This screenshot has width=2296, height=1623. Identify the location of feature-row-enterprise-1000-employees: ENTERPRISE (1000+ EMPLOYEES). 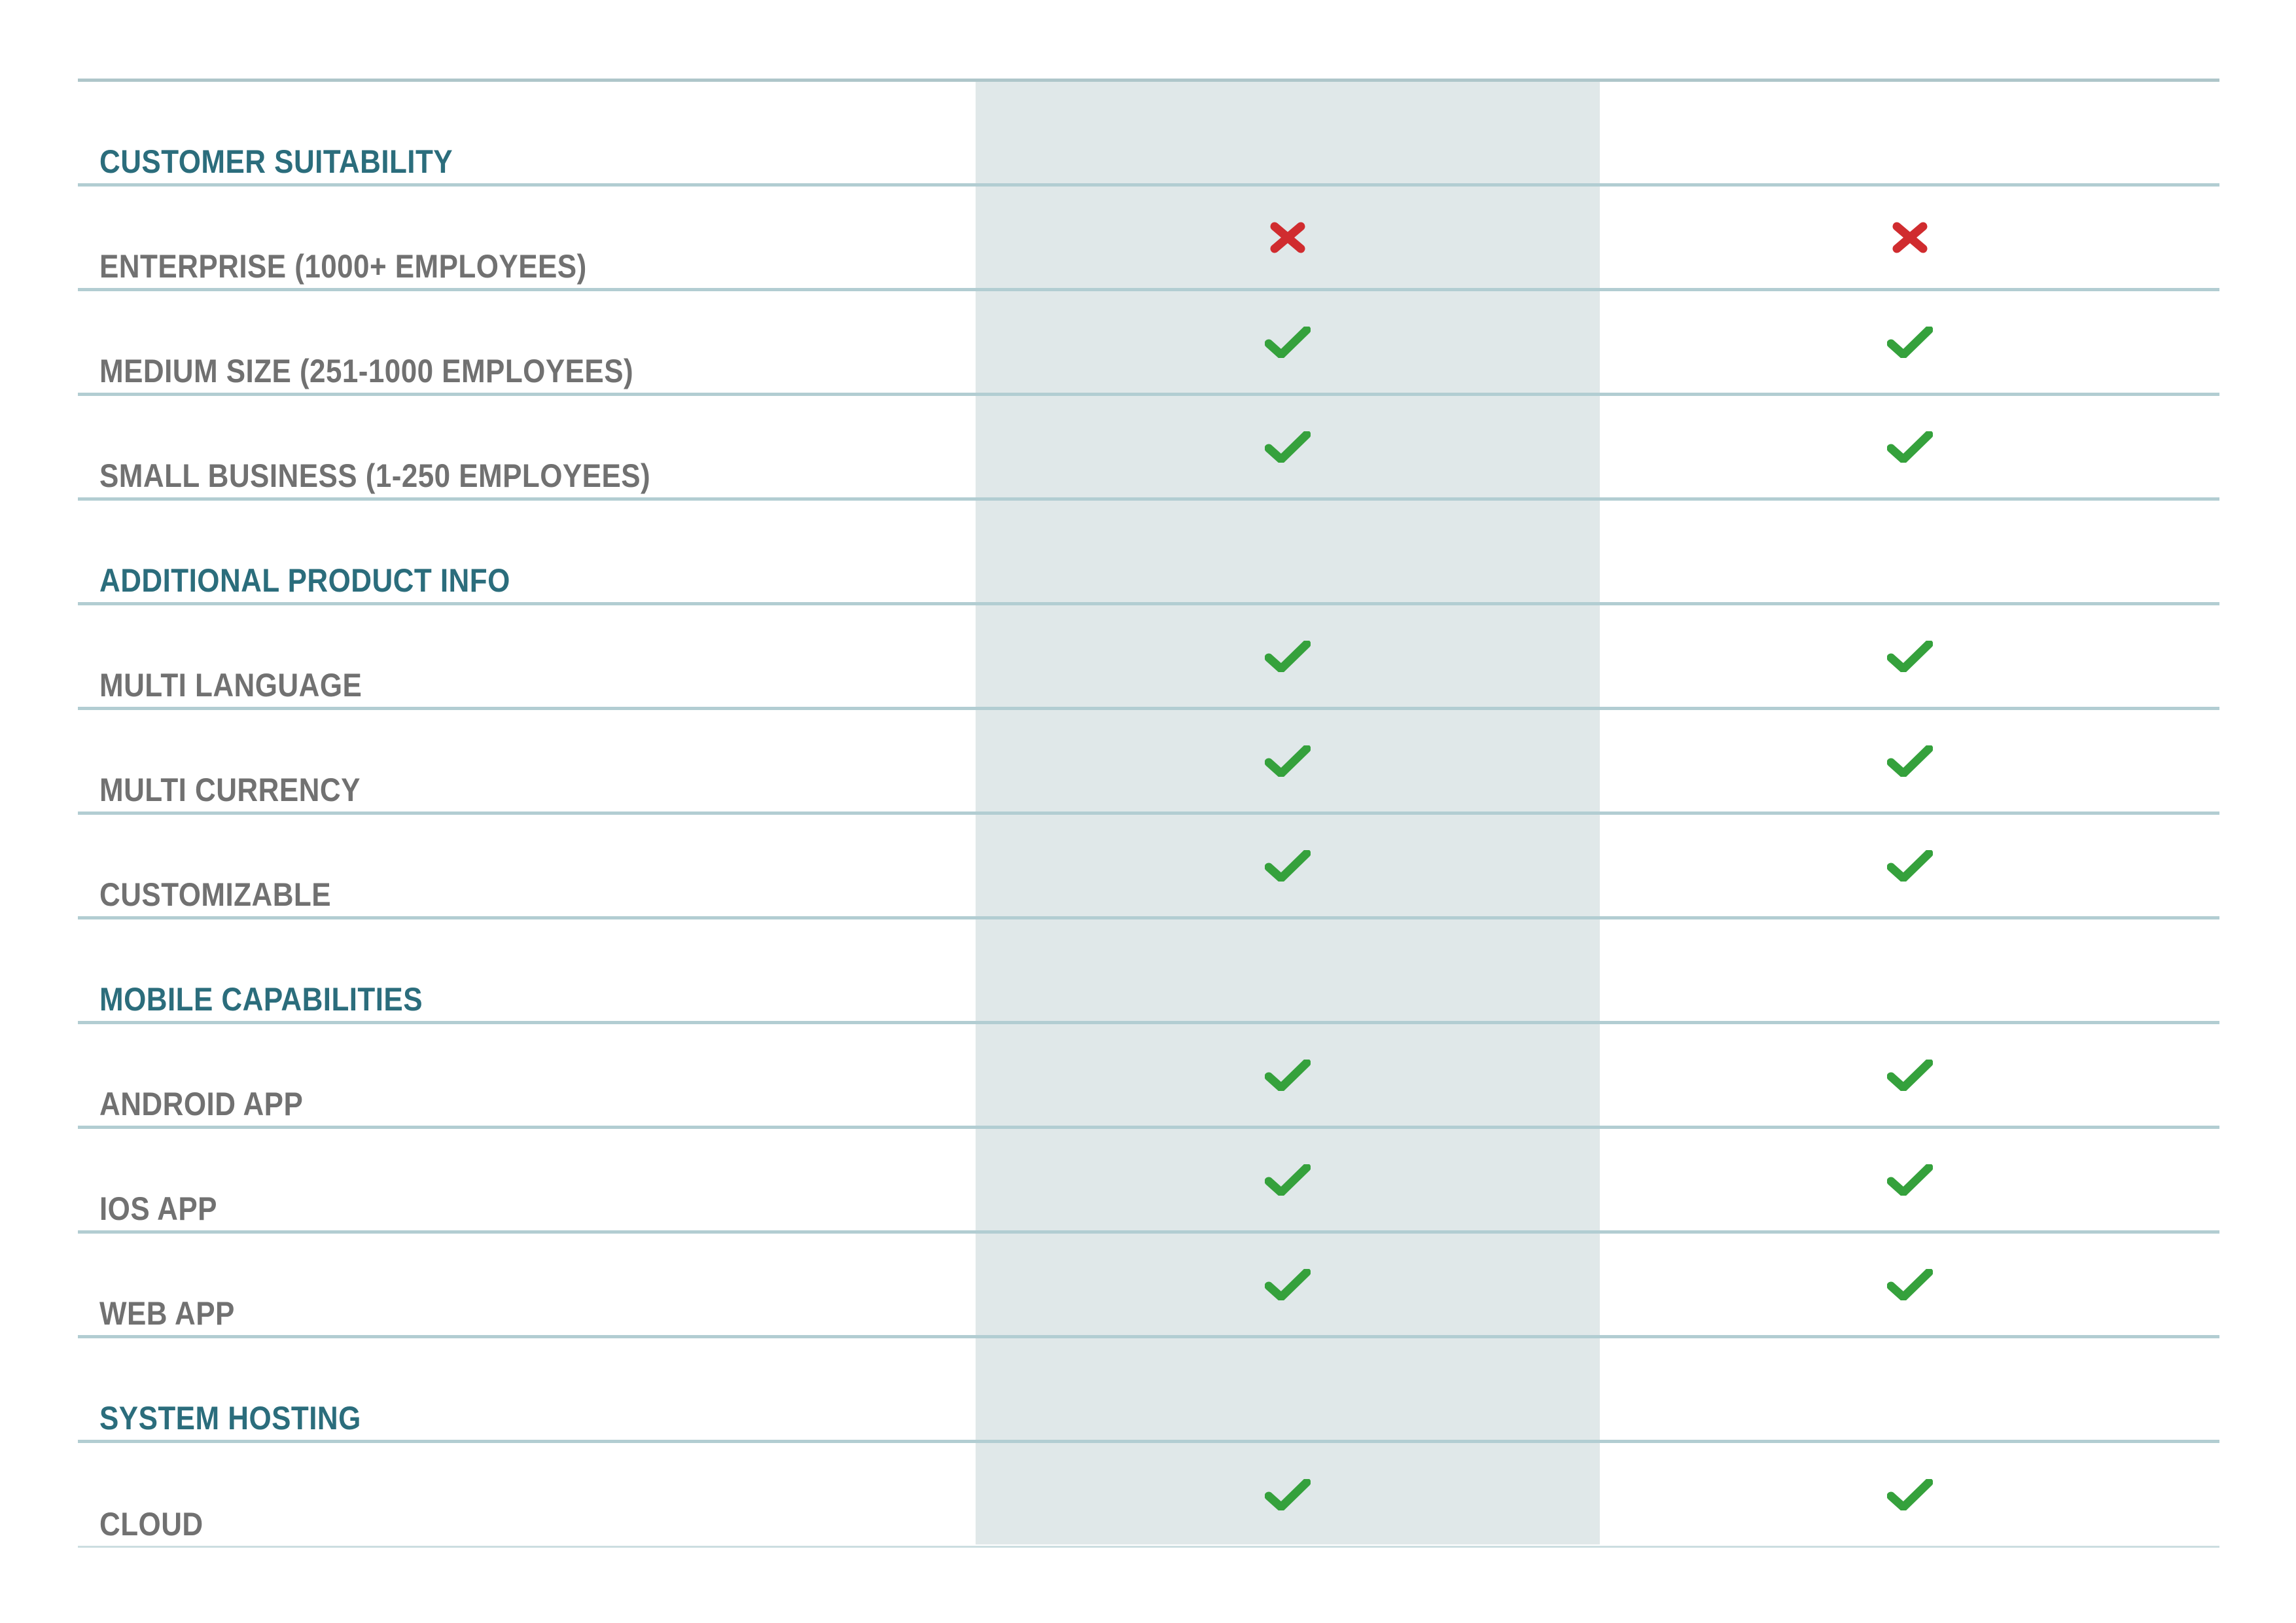
(1148, 239).